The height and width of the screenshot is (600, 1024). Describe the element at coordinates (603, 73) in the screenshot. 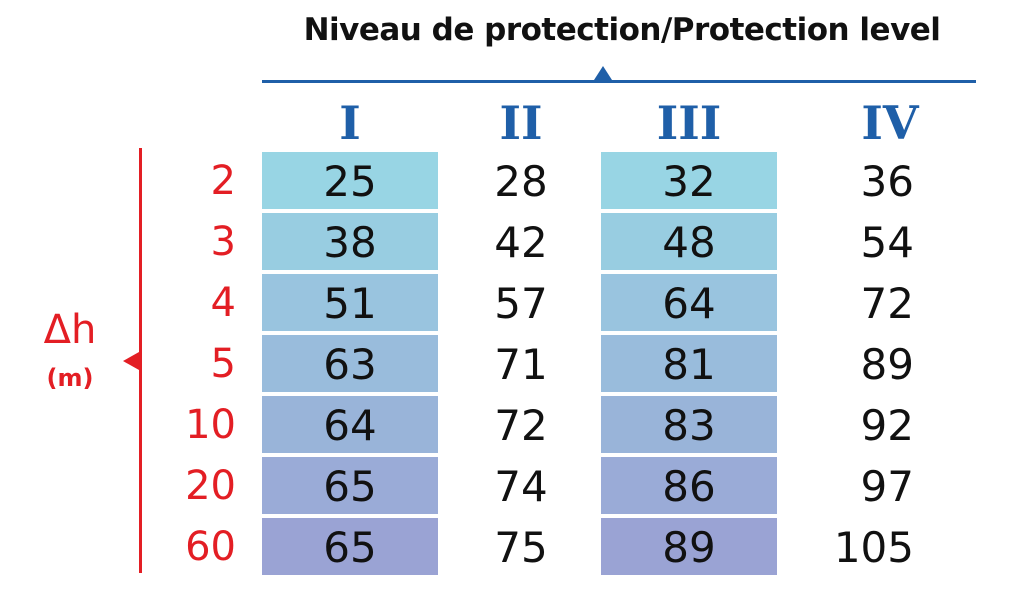

I see `protection-level-arrow-icon` at that location.